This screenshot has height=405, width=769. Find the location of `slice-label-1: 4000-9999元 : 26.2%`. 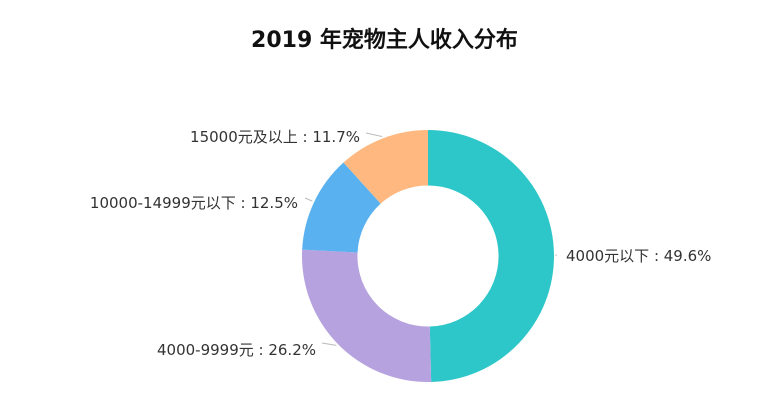

slice-label-1: 4000-9999元 : 26.2% is located at coordinates (236, 350).